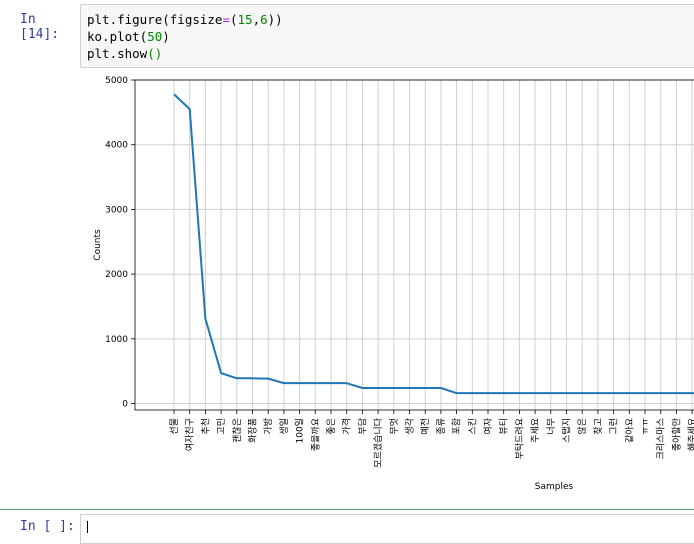 This screenshot has height=544, width=694. Describe the element at coordinates (98, 245) in the screenshot. I see `y-axis-label: Counts` at that location.